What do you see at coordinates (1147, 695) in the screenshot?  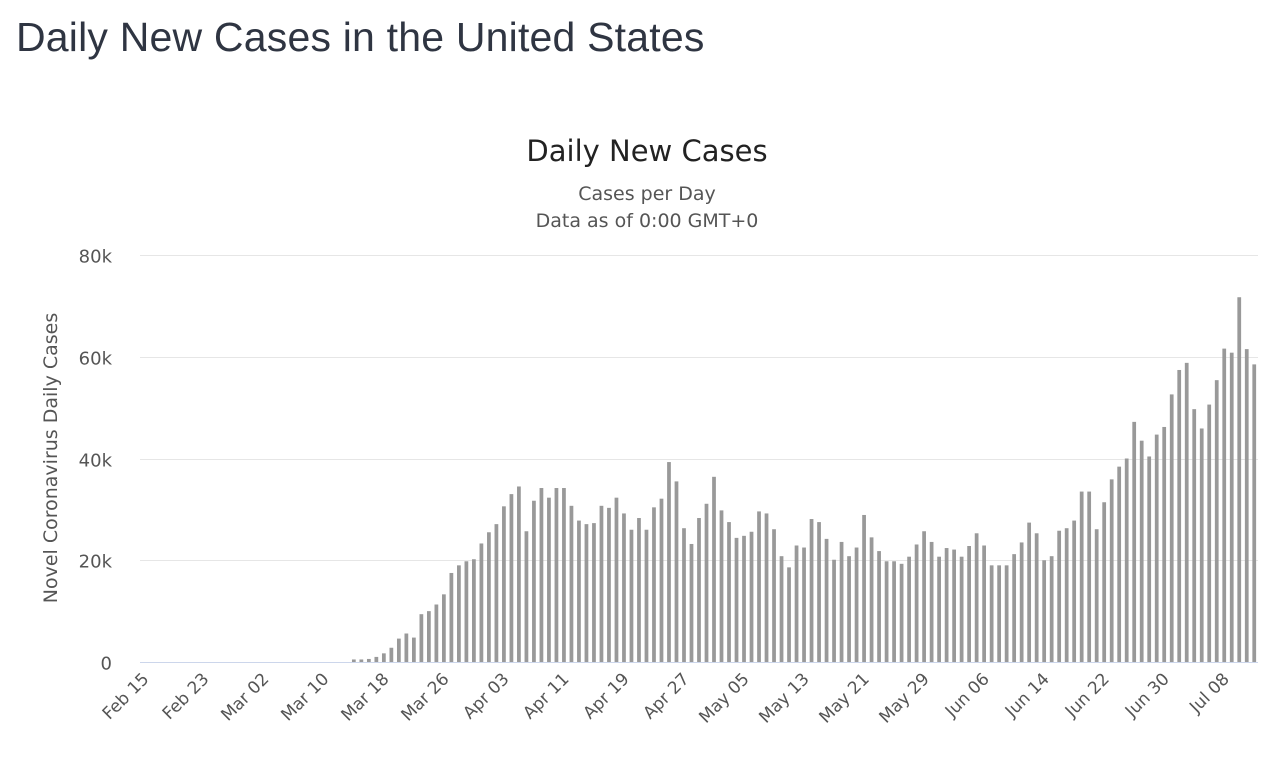 I see `x-tick-label: Jun 30` at bounding box center [1147, 695].